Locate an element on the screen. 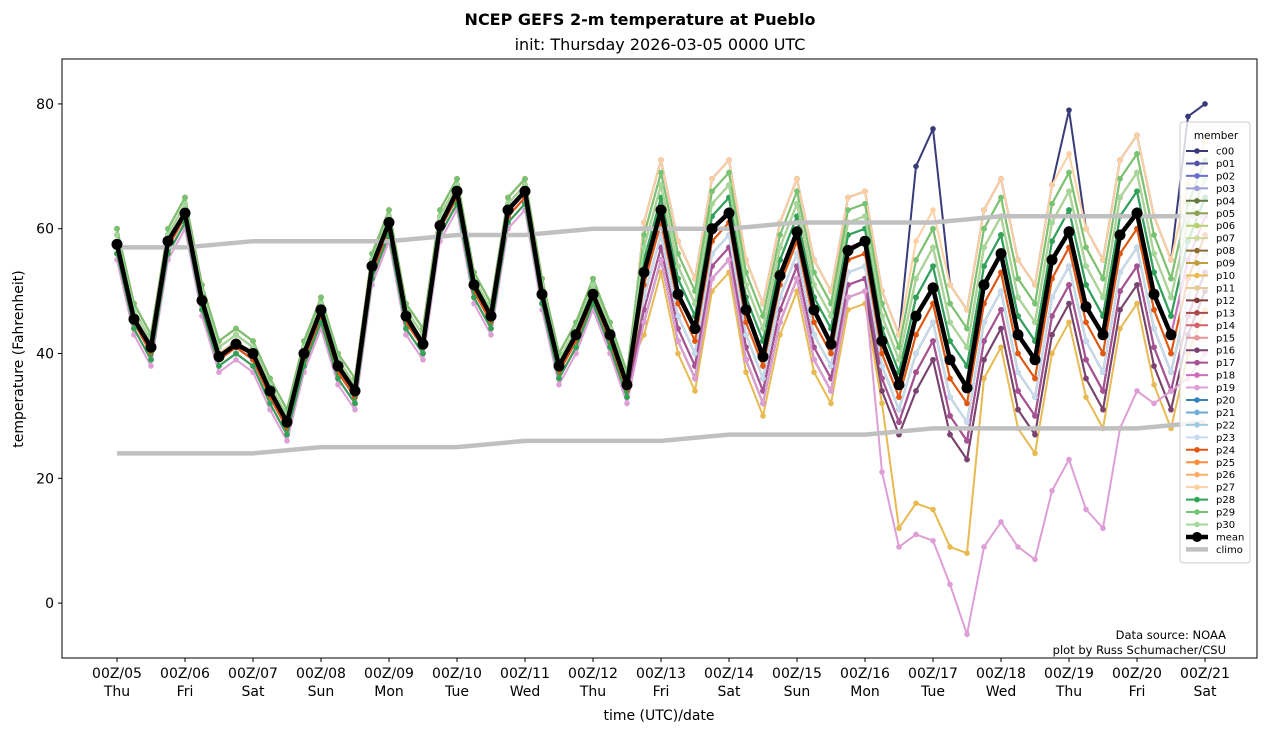 This screenshot has height=737, width=1266. legend-label: p23 is located at coordinates (1225, 438).